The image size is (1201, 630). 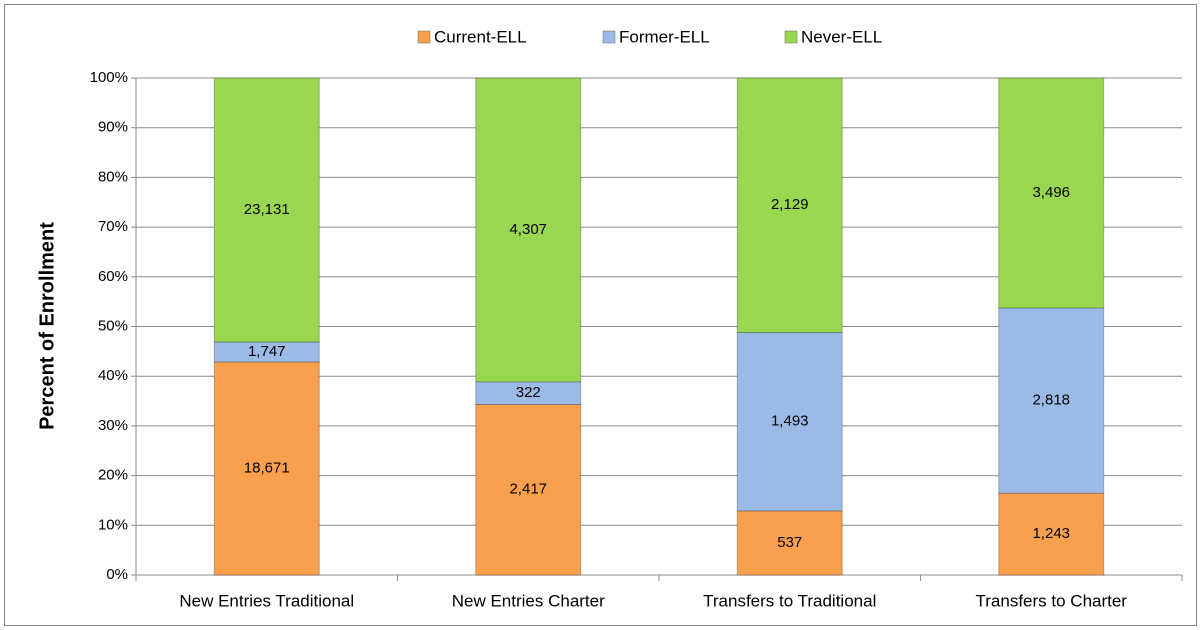 I want to click on data-label: 2,818, so click(x=1051, y=400).